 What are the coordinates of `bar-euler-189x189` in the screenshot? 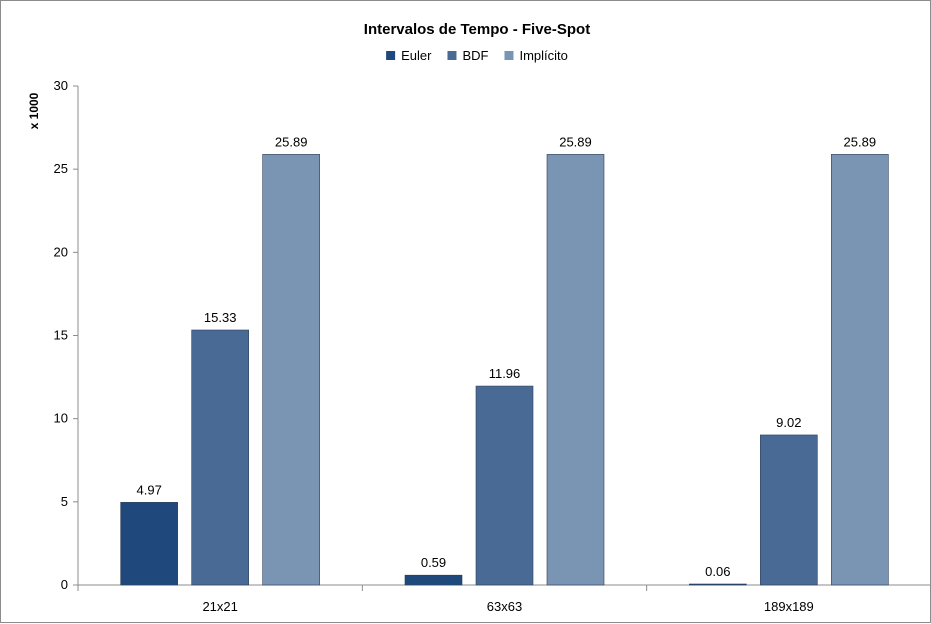 It's located at (718, 584).